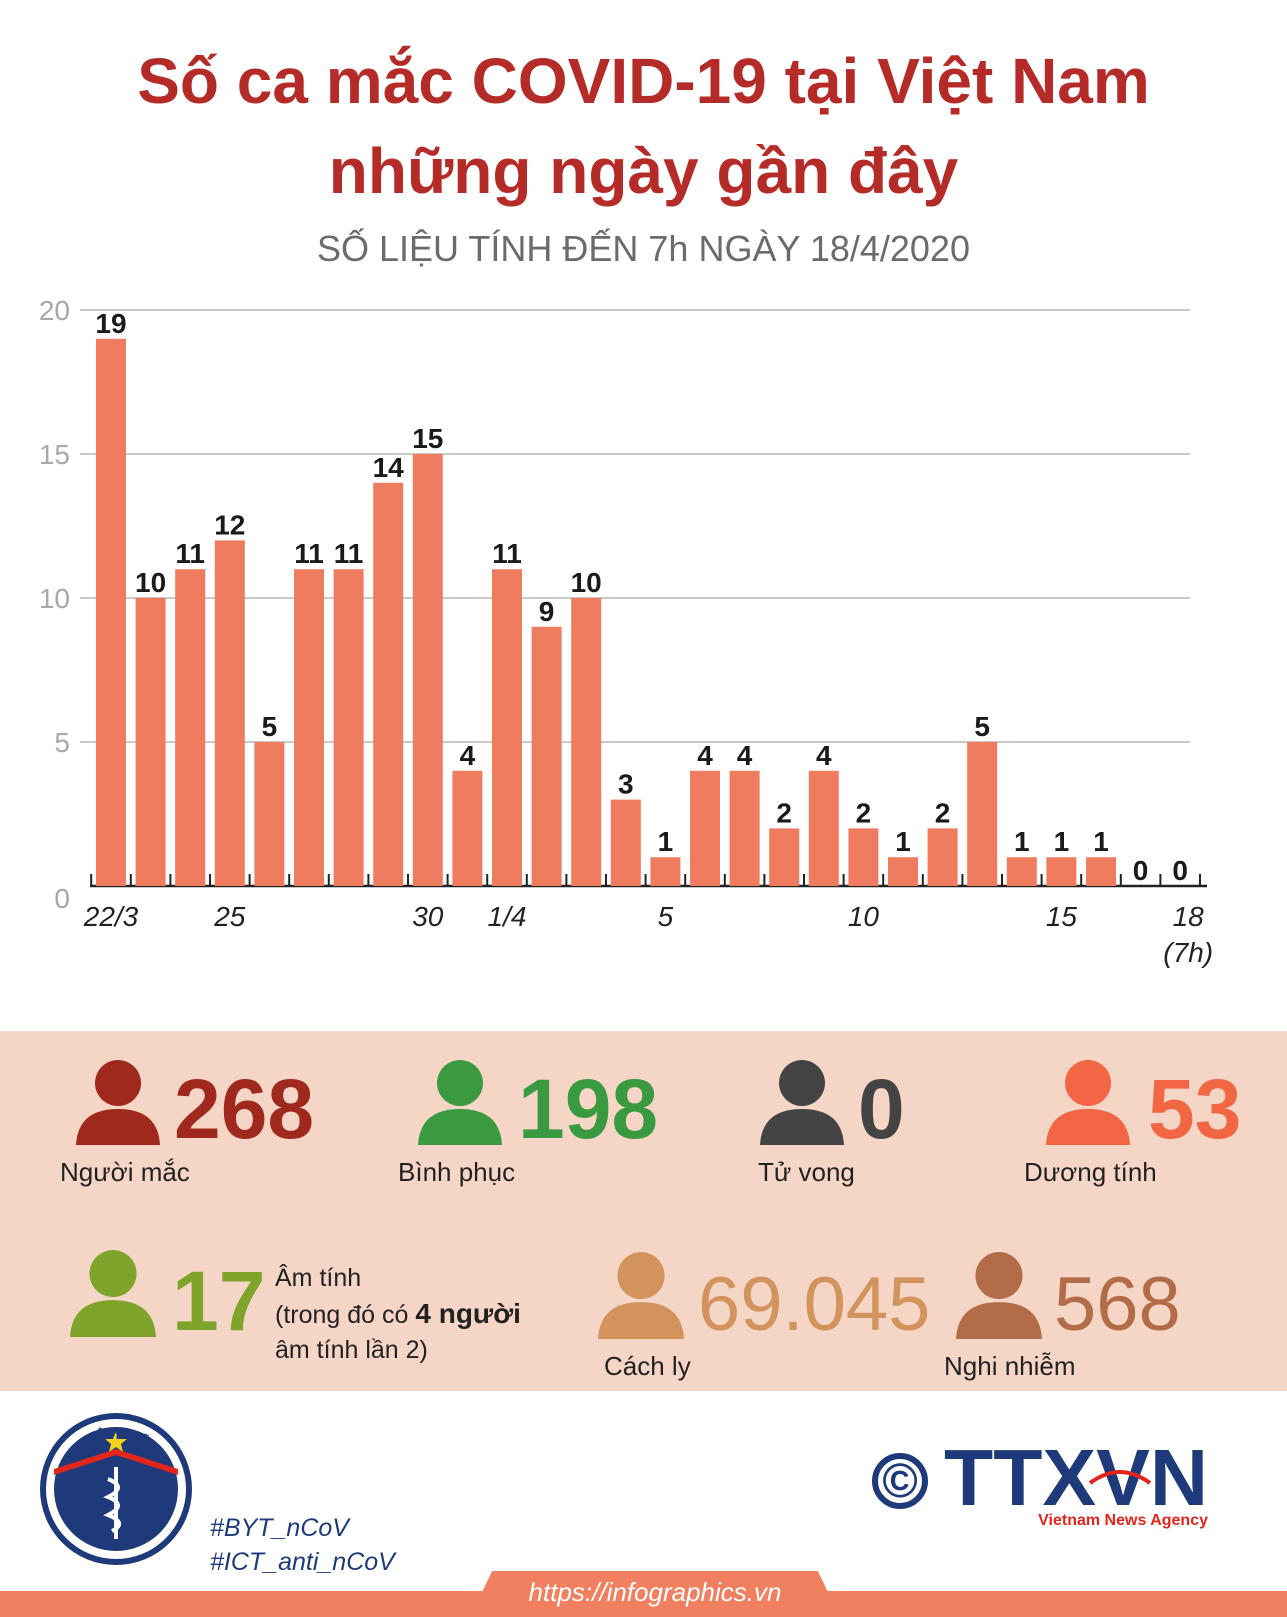  What do you see at coordinates (229, 916) in the screenshot?
I see `x-tick-label: 25` at bounding box center [229, 916].